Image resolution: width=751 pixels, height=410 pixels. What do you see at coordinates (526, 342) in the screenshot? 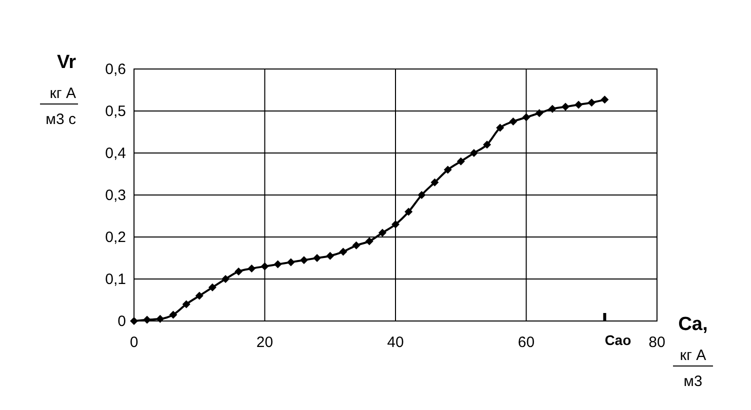
I see `x-tick-label: 60` at bounding box center [526, 342].